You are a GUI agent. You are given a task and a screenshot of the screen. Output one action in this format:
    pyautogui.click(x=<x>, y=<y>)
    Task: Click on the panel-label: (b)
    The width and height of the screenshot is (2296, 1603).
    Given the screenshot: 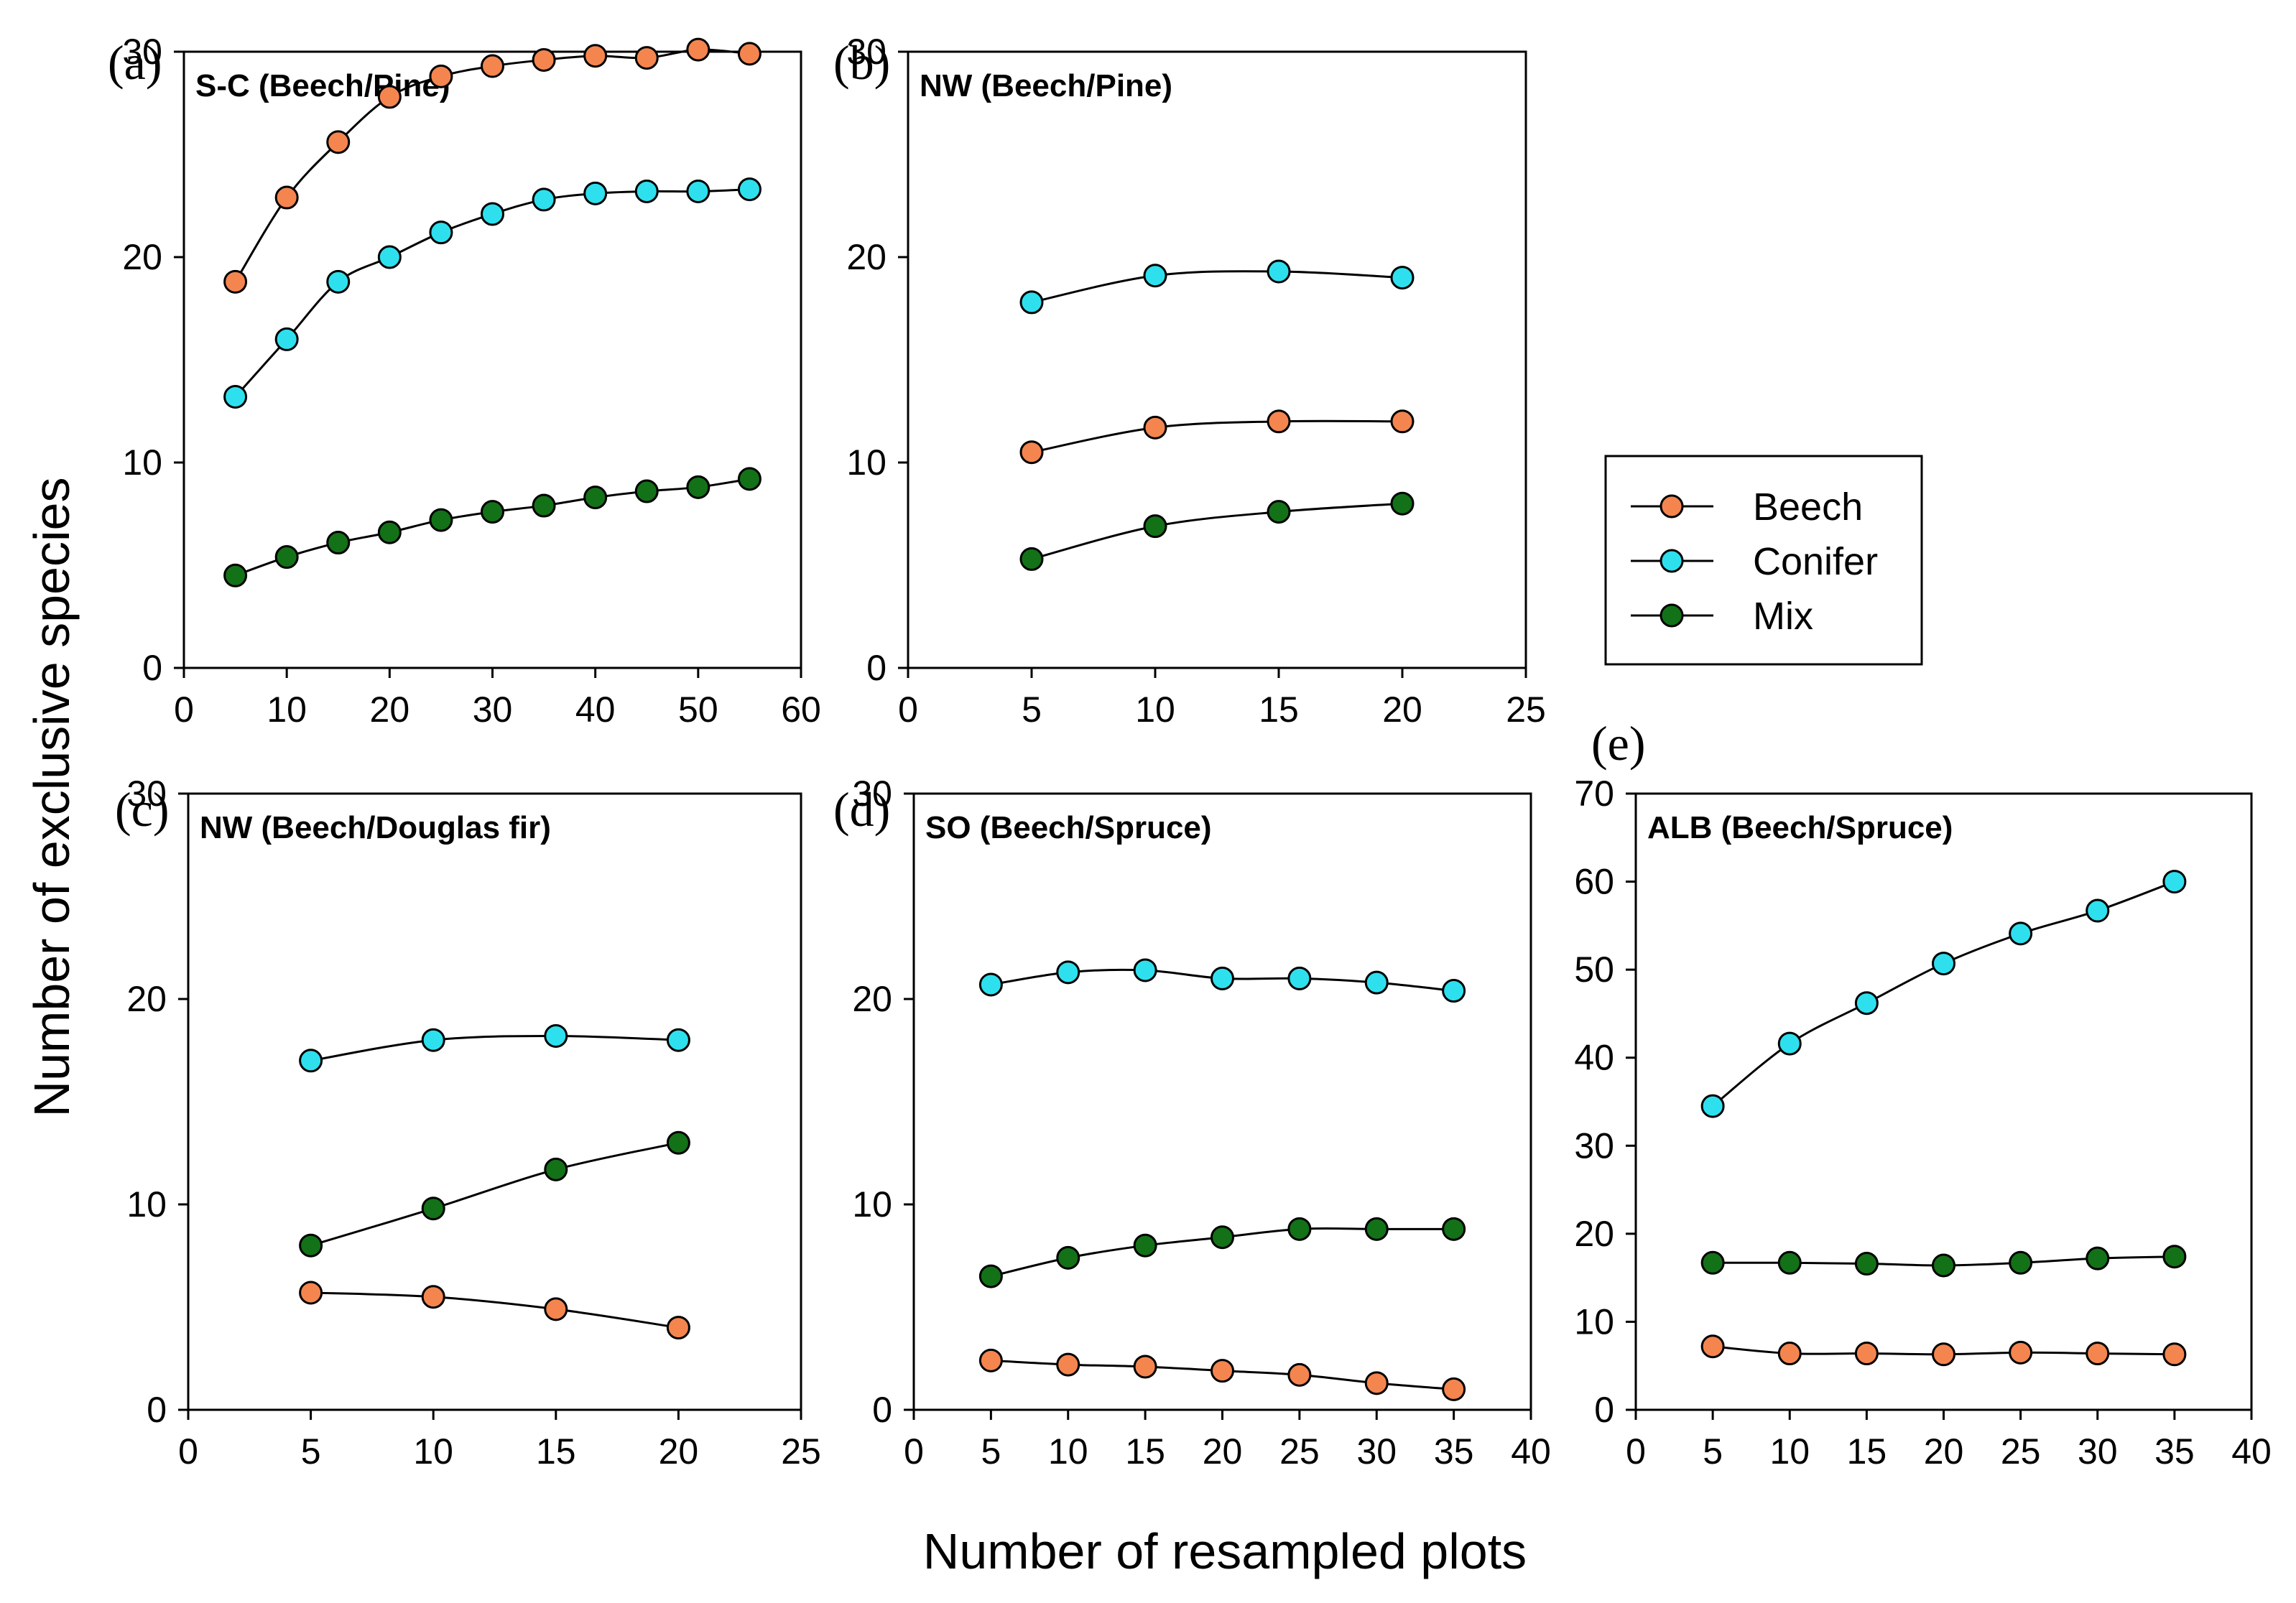 What is the action you would take?
    pyautogui.click(x=861, y=63)
    